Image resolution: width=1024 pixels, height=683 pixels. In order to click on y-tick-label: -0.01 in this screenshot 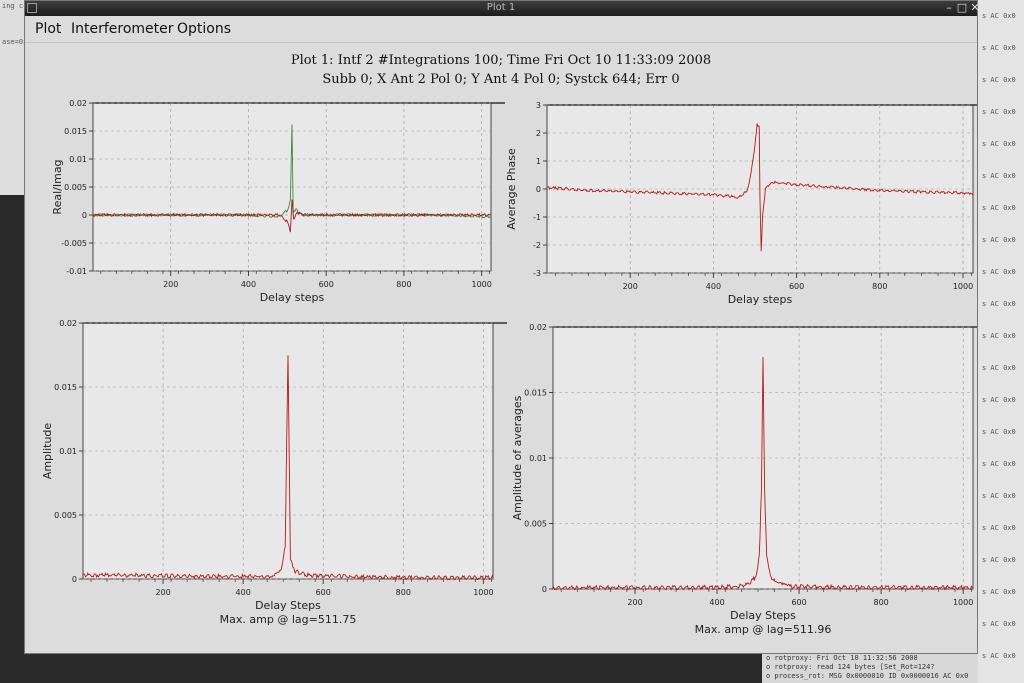, I will do `click(76, 271)`.